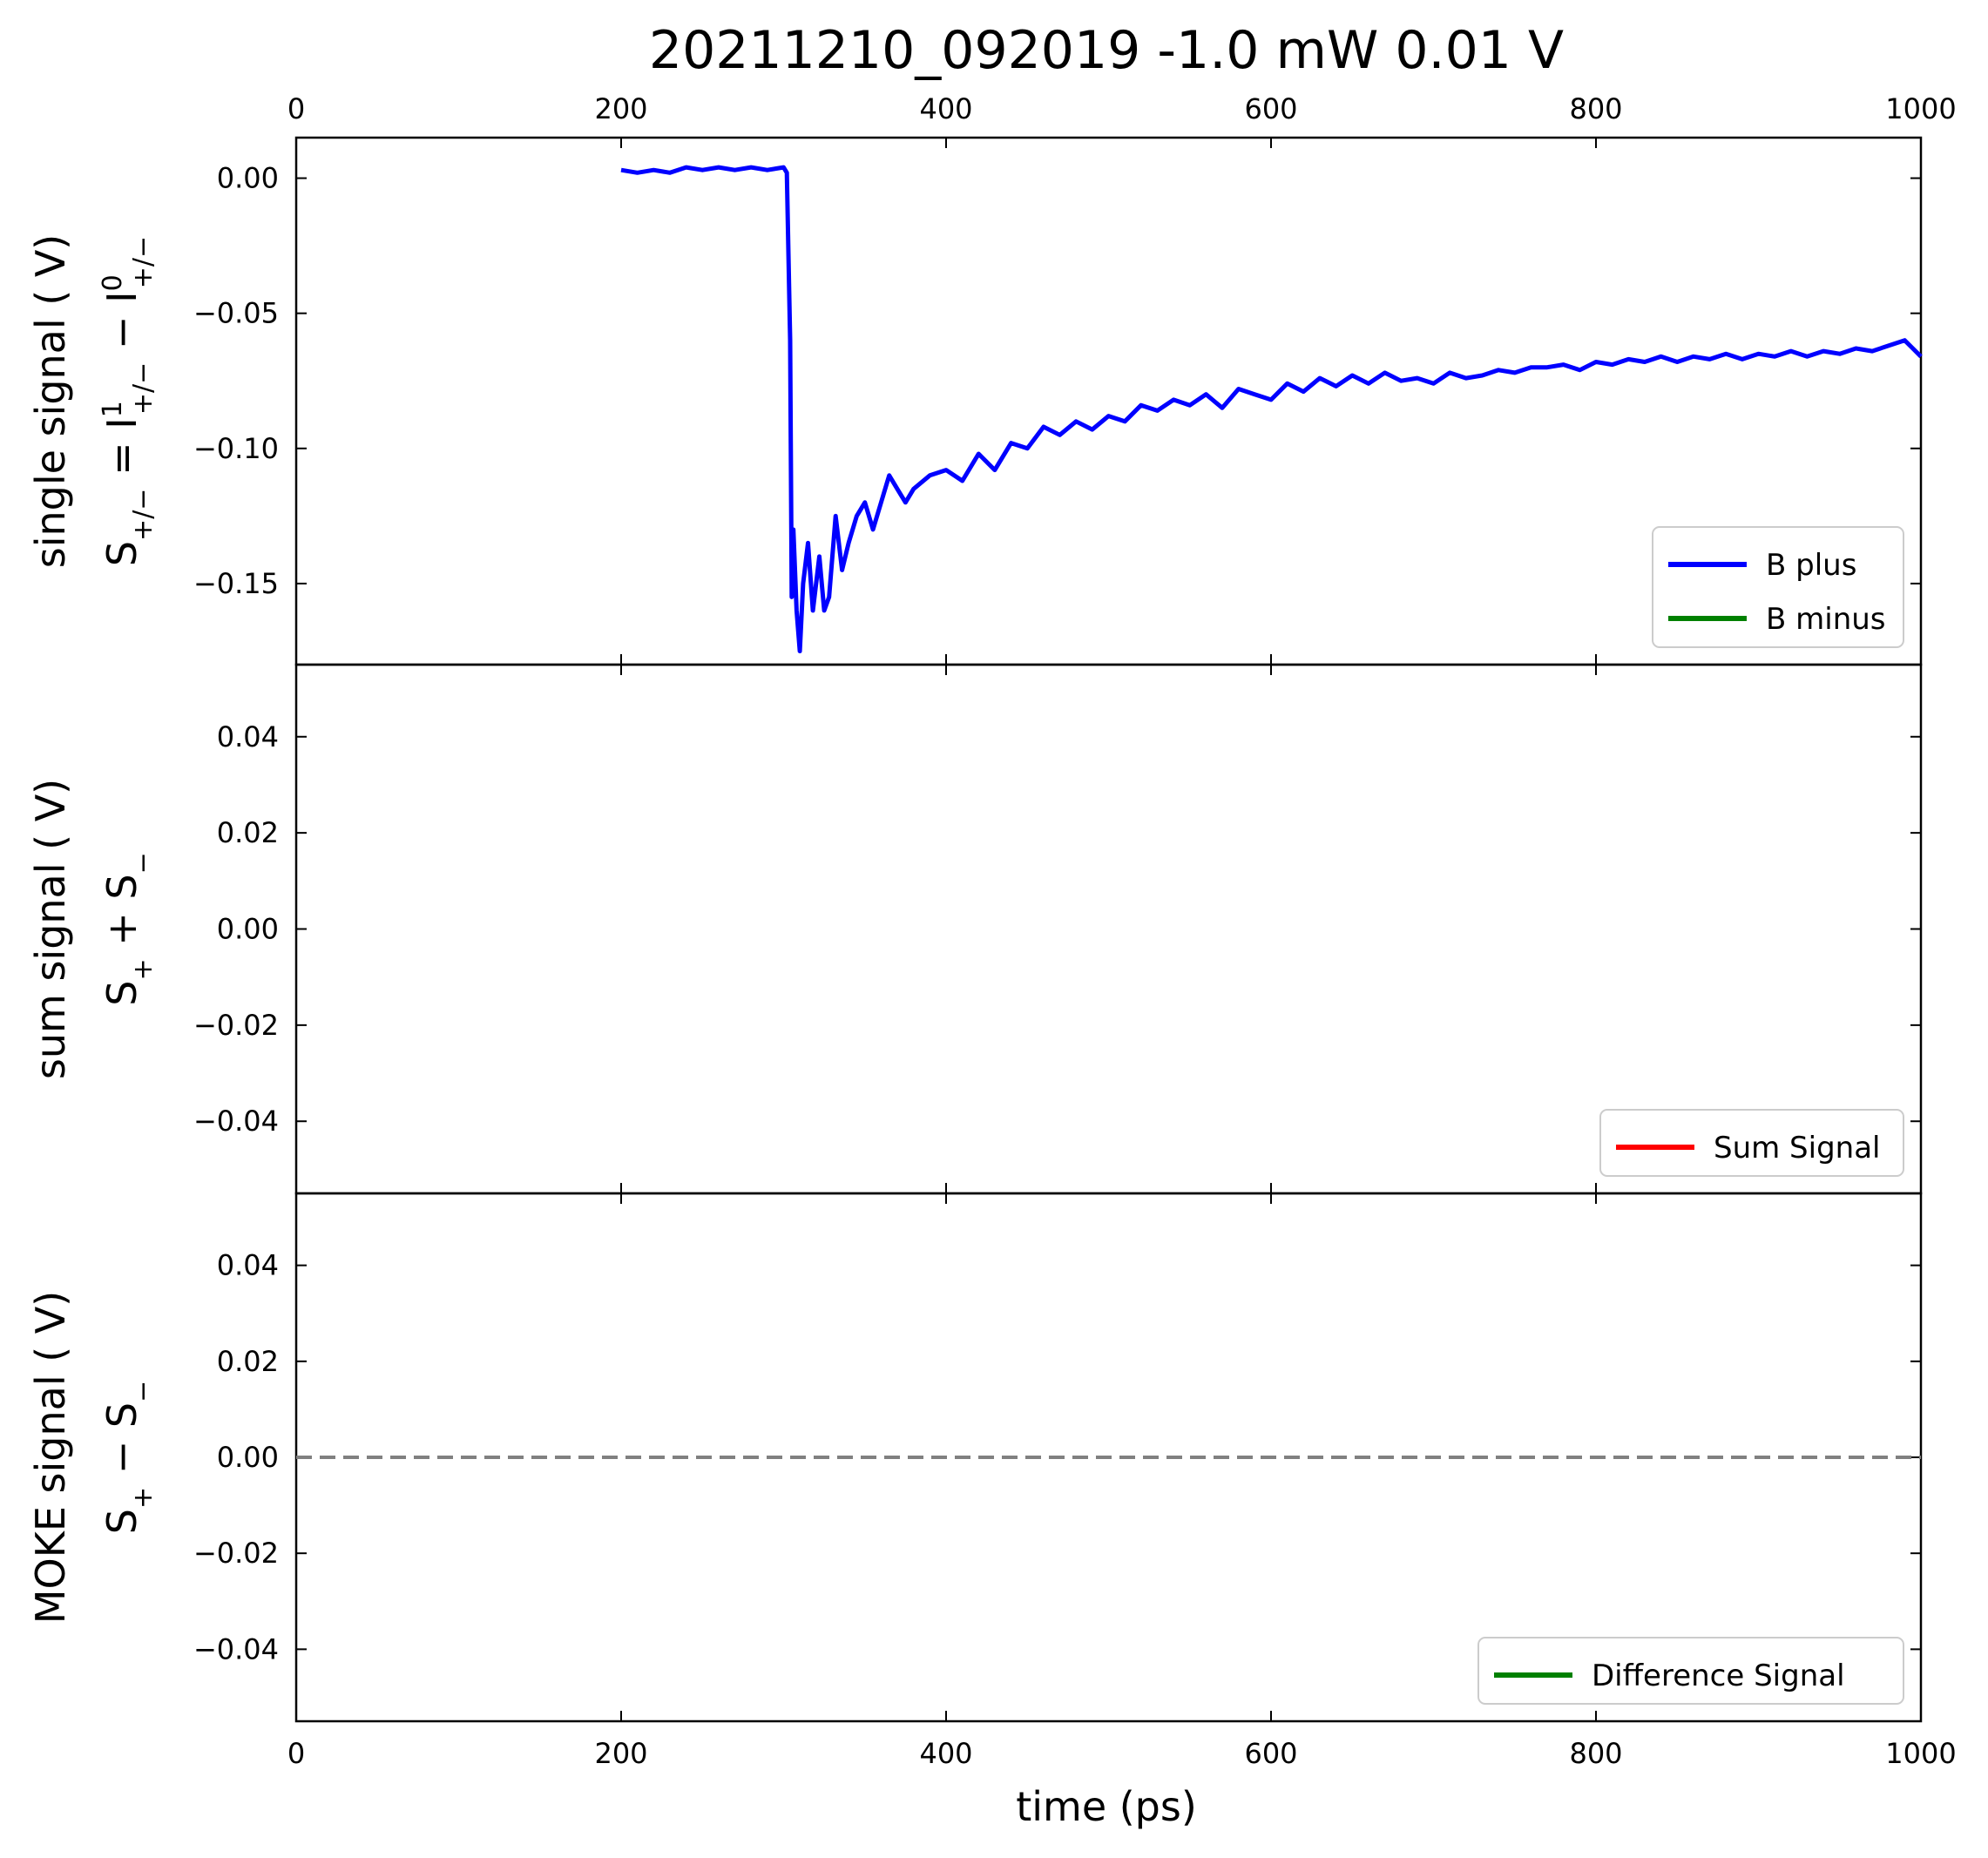 Image resolution: width=1988 pixels, height=1858 pixels. I want to click on formula-part: − S, so click(121, 1444).